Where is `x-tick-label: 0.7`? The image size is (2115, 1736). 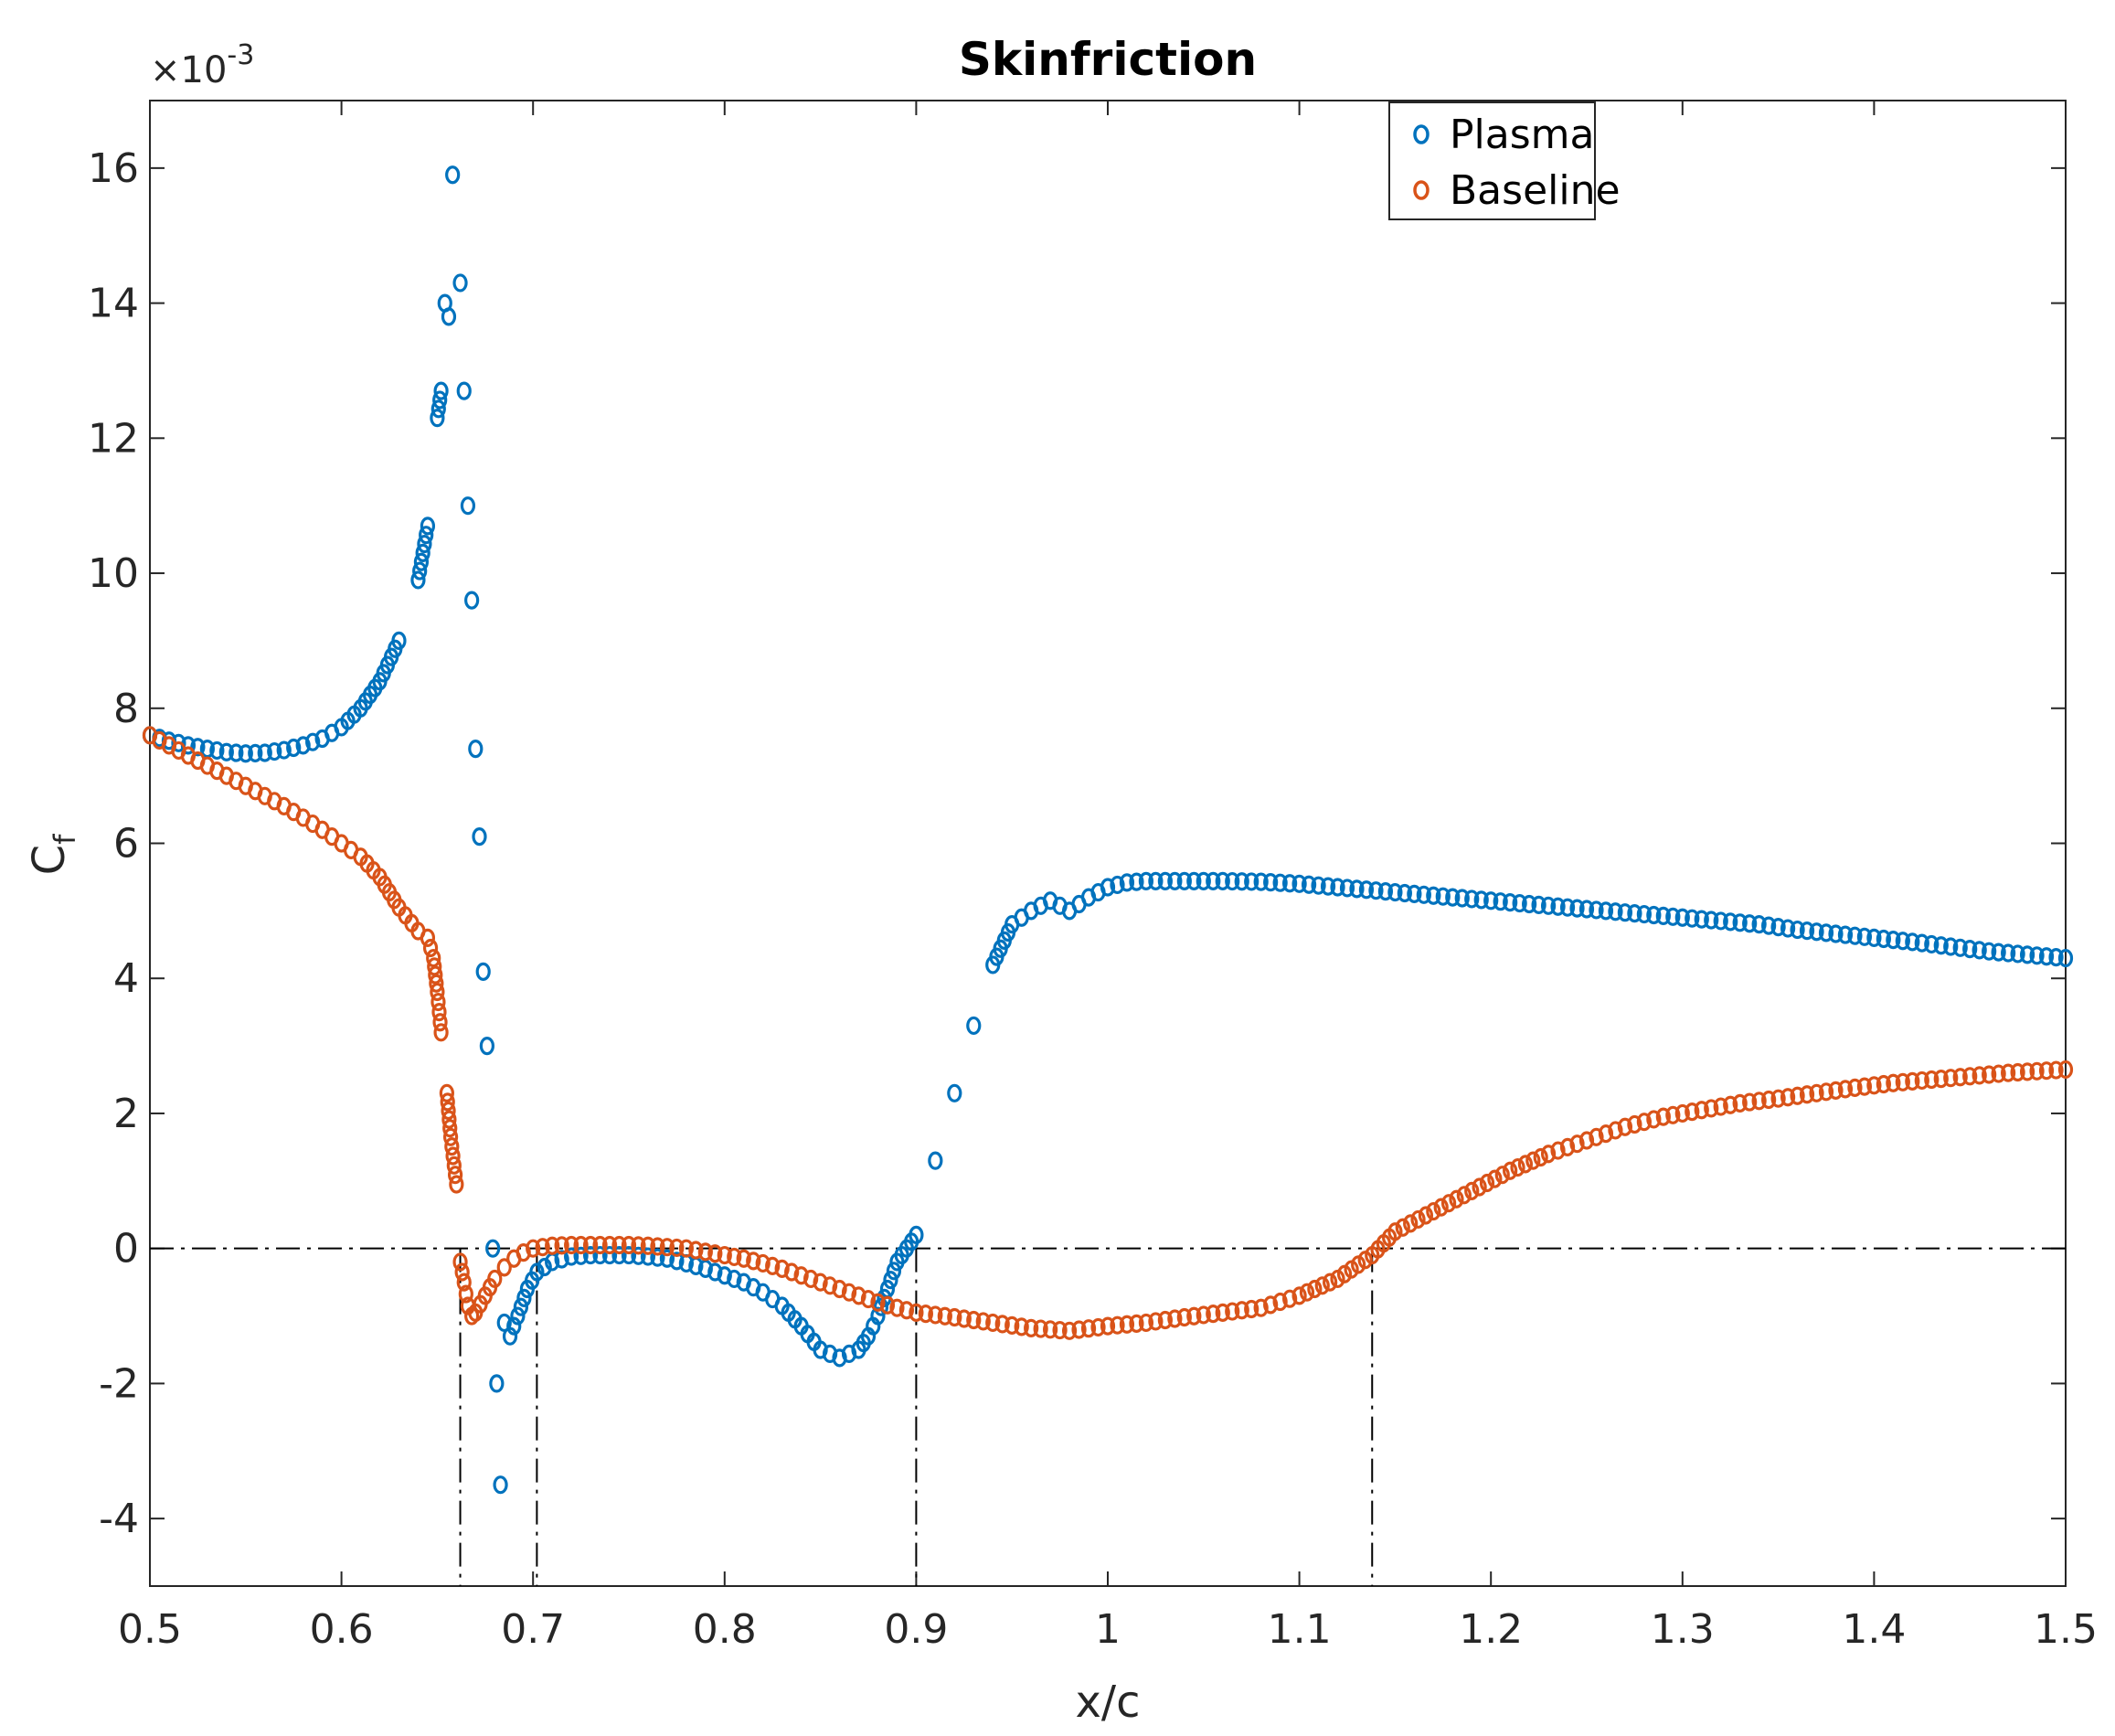
x-tick-label: 0.7 is located at coordinates (533, 1629).